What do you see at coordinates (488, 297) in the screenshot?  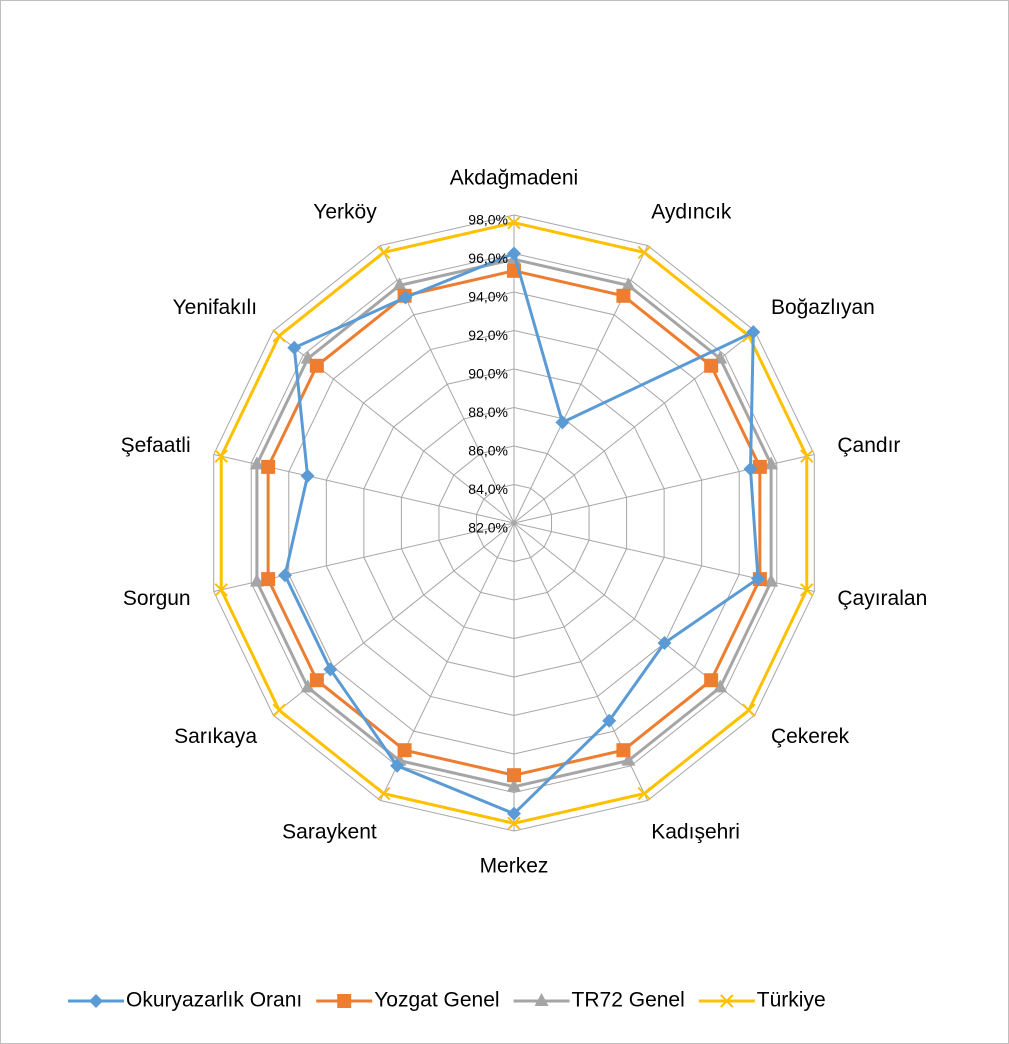 I see `r-tick-label: 94,0%` at bounding box center [488, 297].